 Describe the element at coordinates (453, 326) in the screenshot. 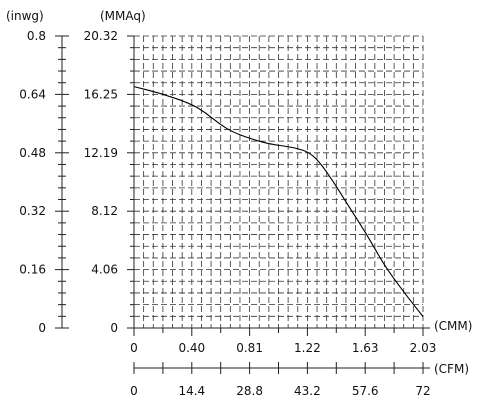

I see `x-top-unit-label: (CMM)` at that location.